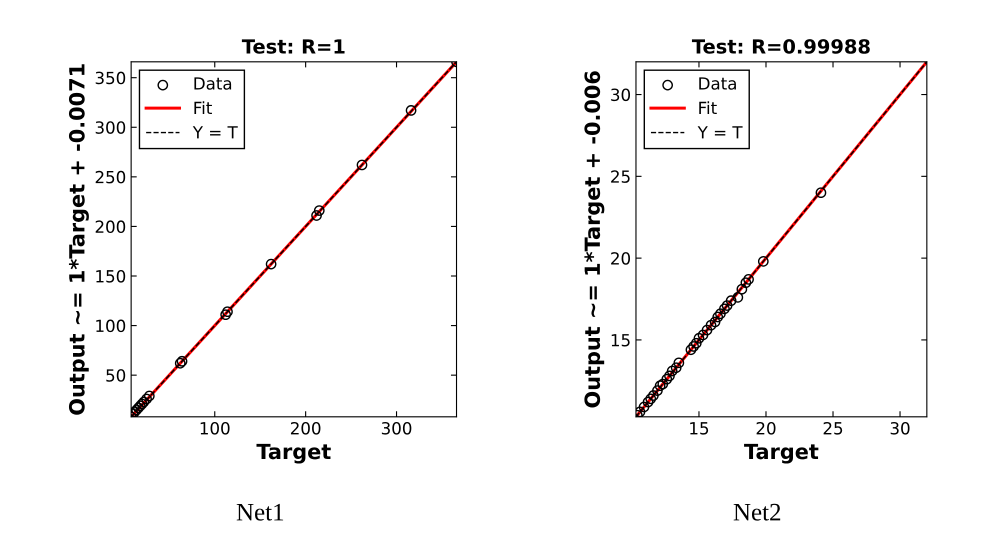  What do you see at coordinates (620, 95) in the screenshot?
I see `y-tick-label: 30` at bounding box center [620, 95].